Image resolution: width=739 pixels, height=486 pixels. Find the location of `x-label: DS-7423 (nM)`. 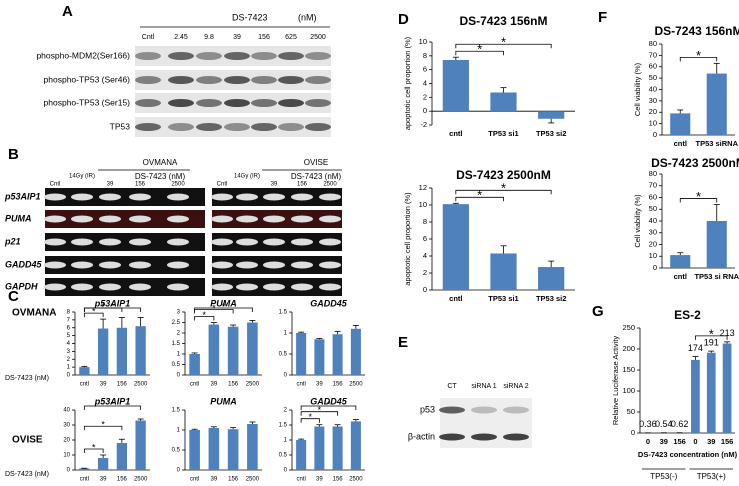

x-label: DS-7423 (nM) is located at coordinates (27, 474).